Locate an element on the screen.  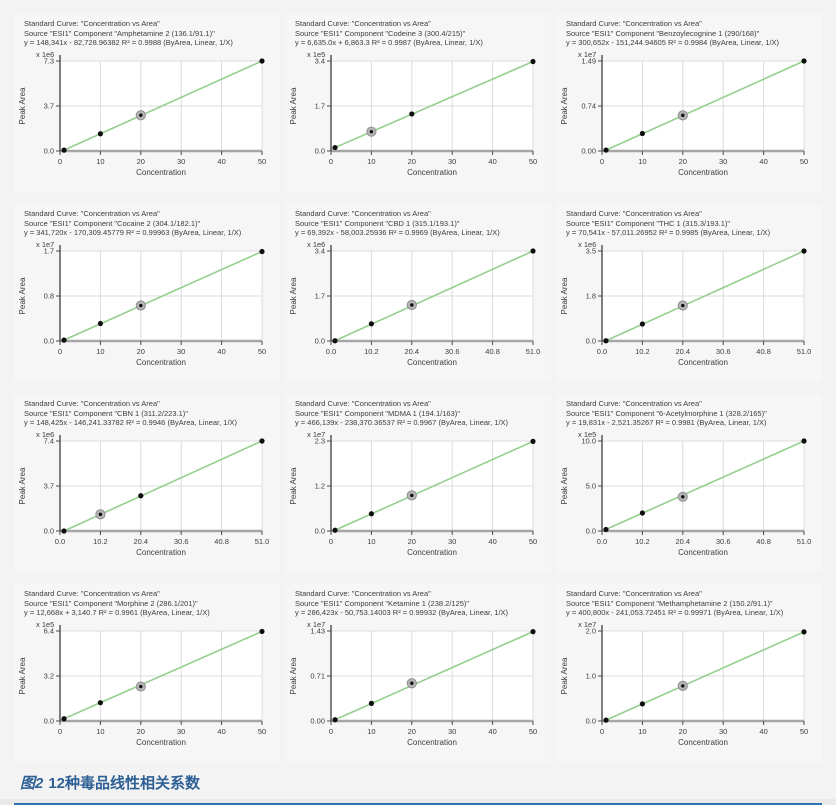
y-tick-label: 2.3 is located at coordinates (320, 440).